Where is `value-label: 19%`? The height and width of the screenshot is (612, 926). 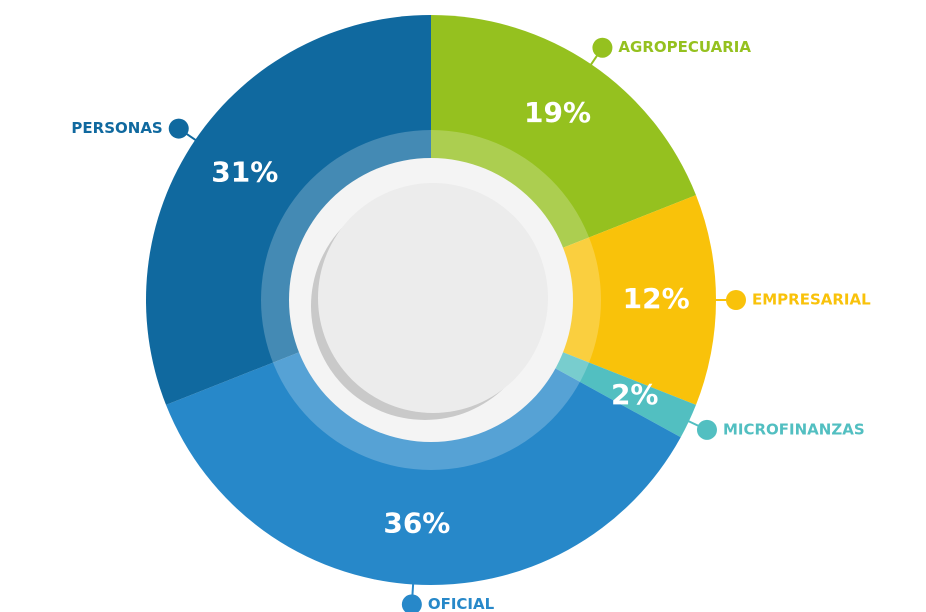
value-label: 19% is located at coordinates (557, 112).